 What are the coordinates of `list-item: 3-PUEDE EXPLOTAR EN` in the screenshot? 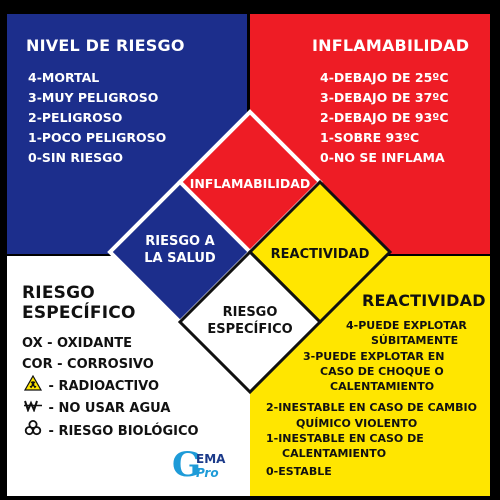 It's located at (374, 356).